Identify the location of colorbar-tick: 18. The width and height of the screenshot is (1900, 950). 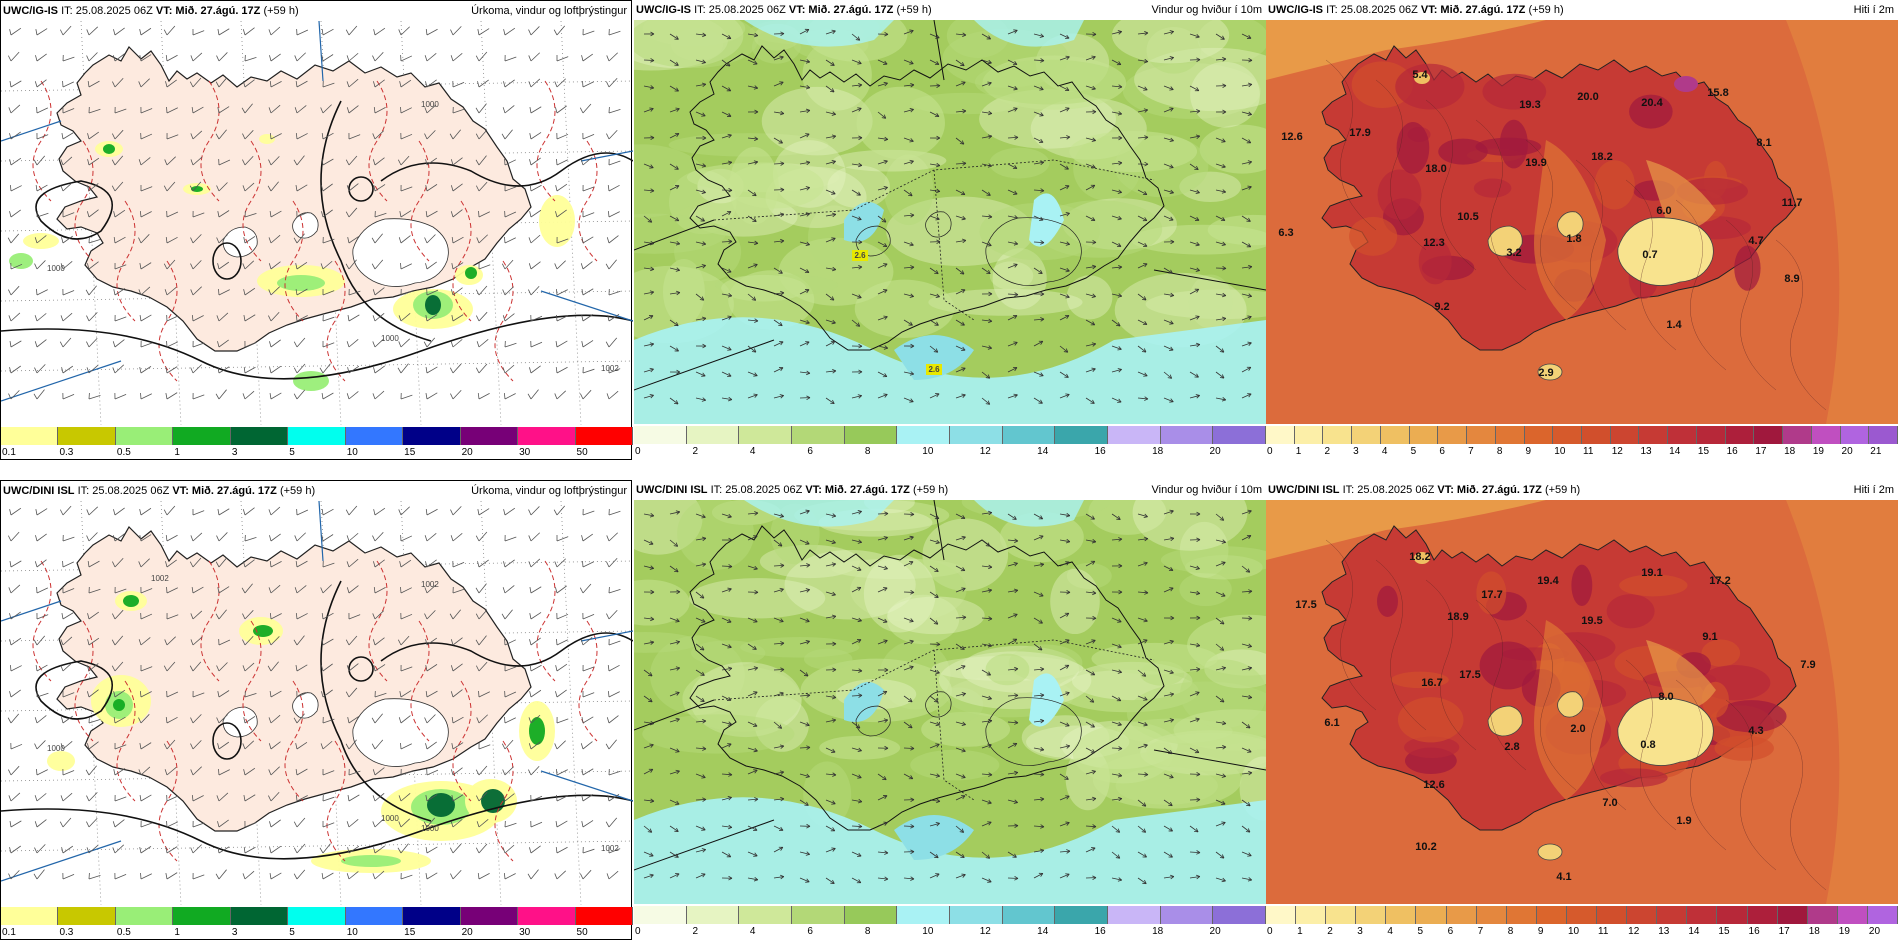
(1158, 451).